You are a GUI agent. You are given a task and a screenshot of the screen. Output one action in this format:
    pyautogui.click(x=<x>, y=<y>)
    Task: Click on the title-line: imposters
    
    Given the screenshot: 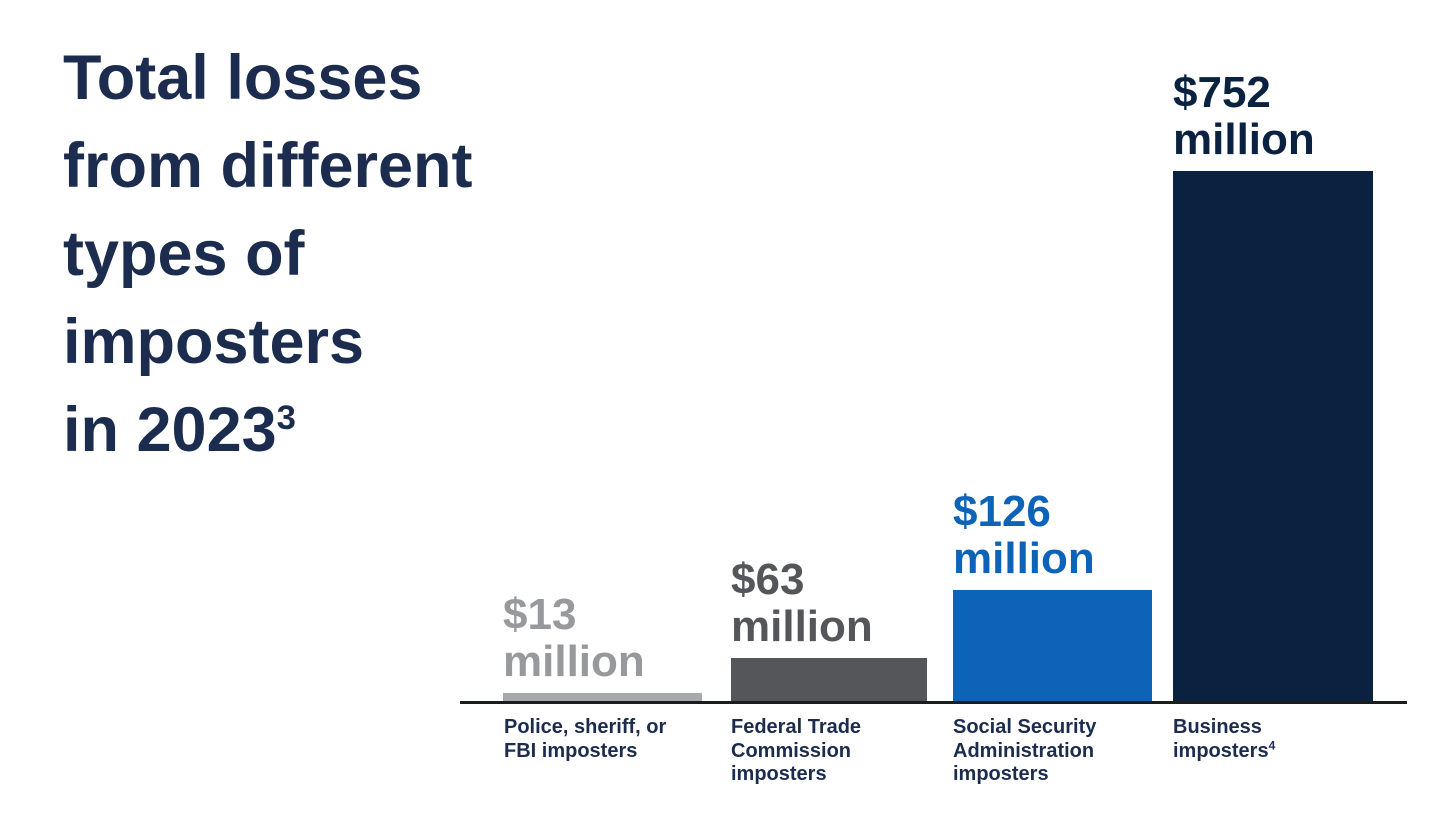 What is the action you would take?
    pyautogui.click(x=214, y=342)
    